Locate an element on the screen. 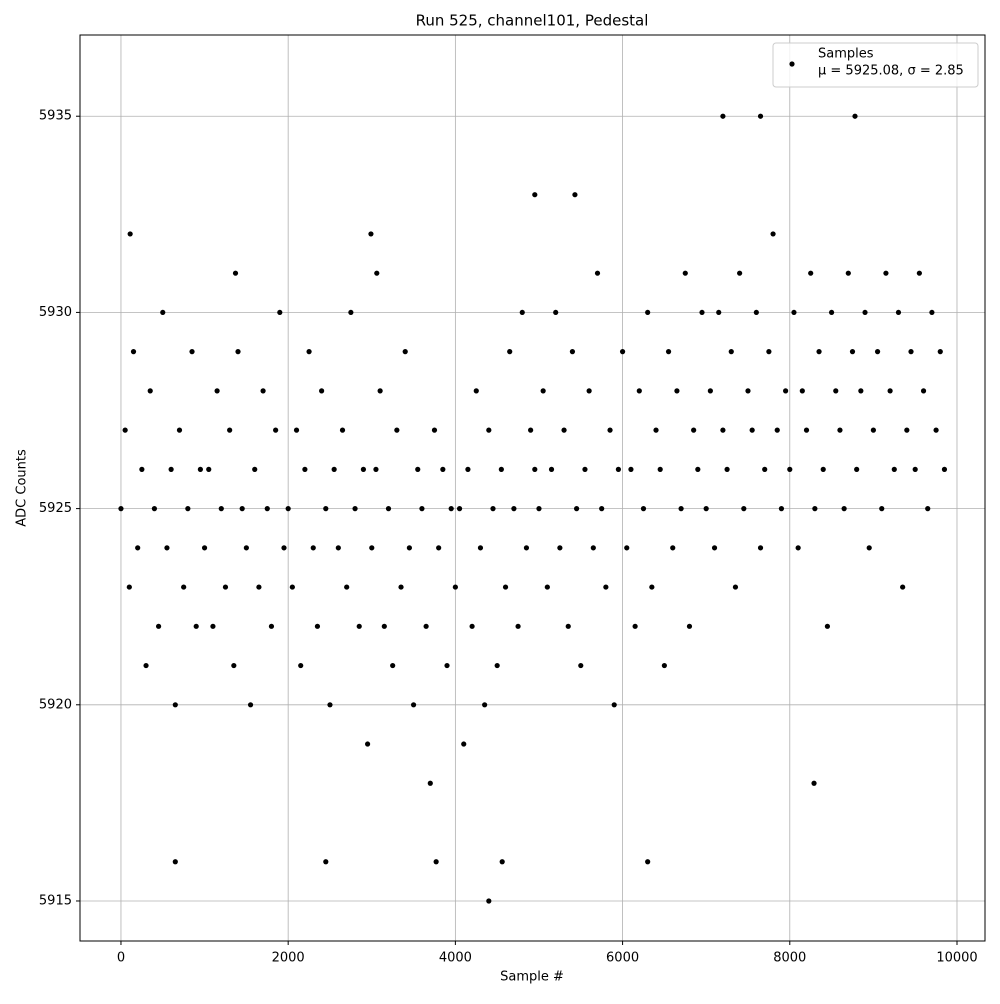  x-tick-label: 4000 is located at coordinates (455, 958).